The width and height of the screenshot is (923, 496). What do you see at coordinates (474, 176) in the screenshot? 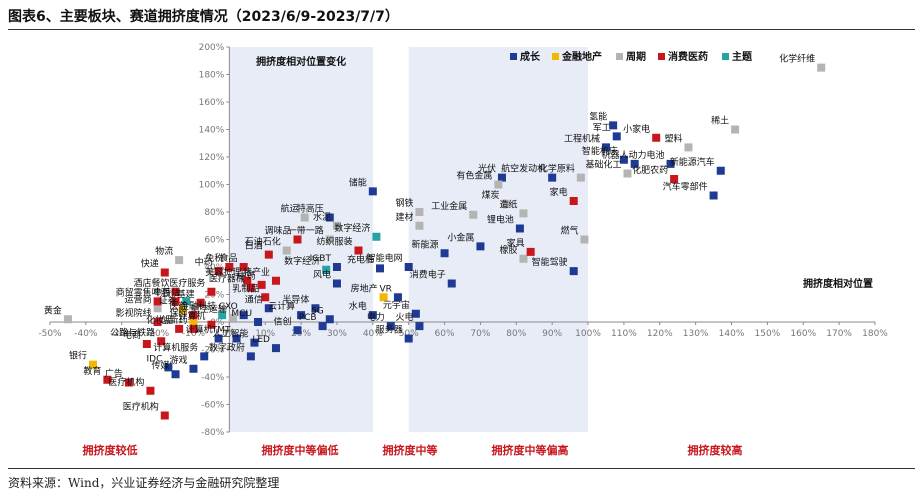
I see `point-label: 有色金属` at bounding box center [474, 176].